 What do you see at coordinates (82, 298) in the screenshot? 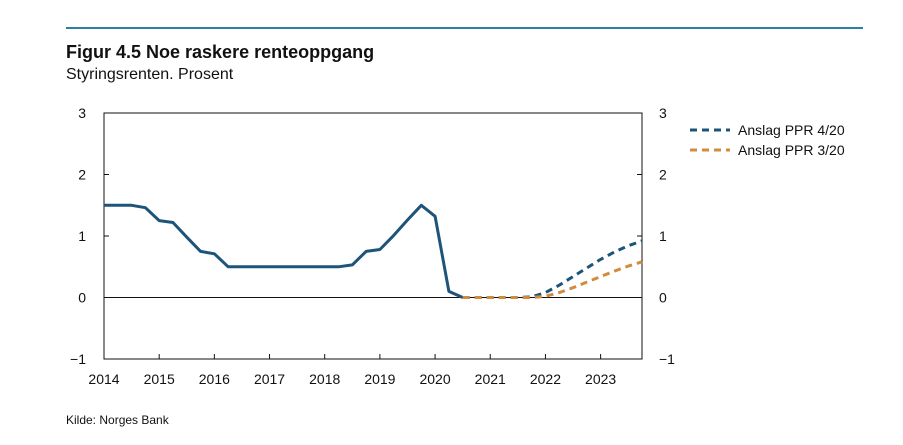
I see `y-tick-label-left: 0` at bounding box center [82, 298].